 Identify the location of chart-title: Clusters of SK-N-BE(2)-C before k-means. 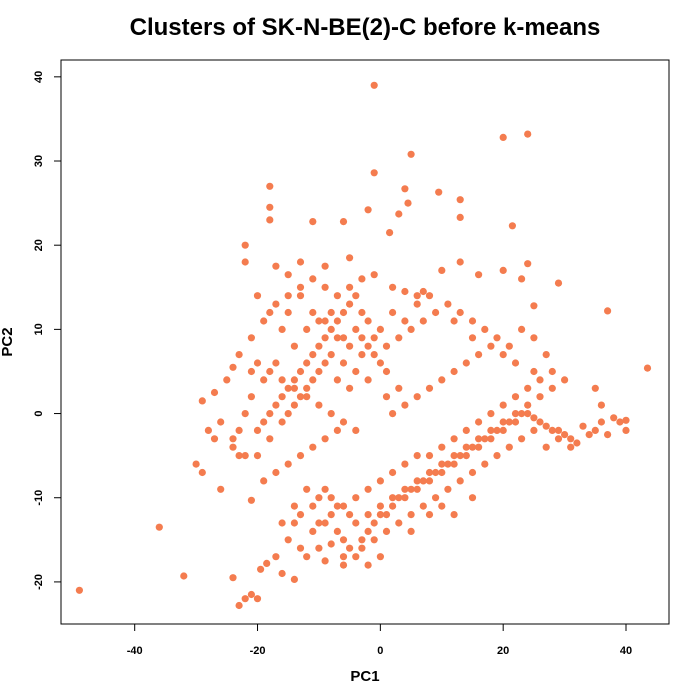
(365, 27).